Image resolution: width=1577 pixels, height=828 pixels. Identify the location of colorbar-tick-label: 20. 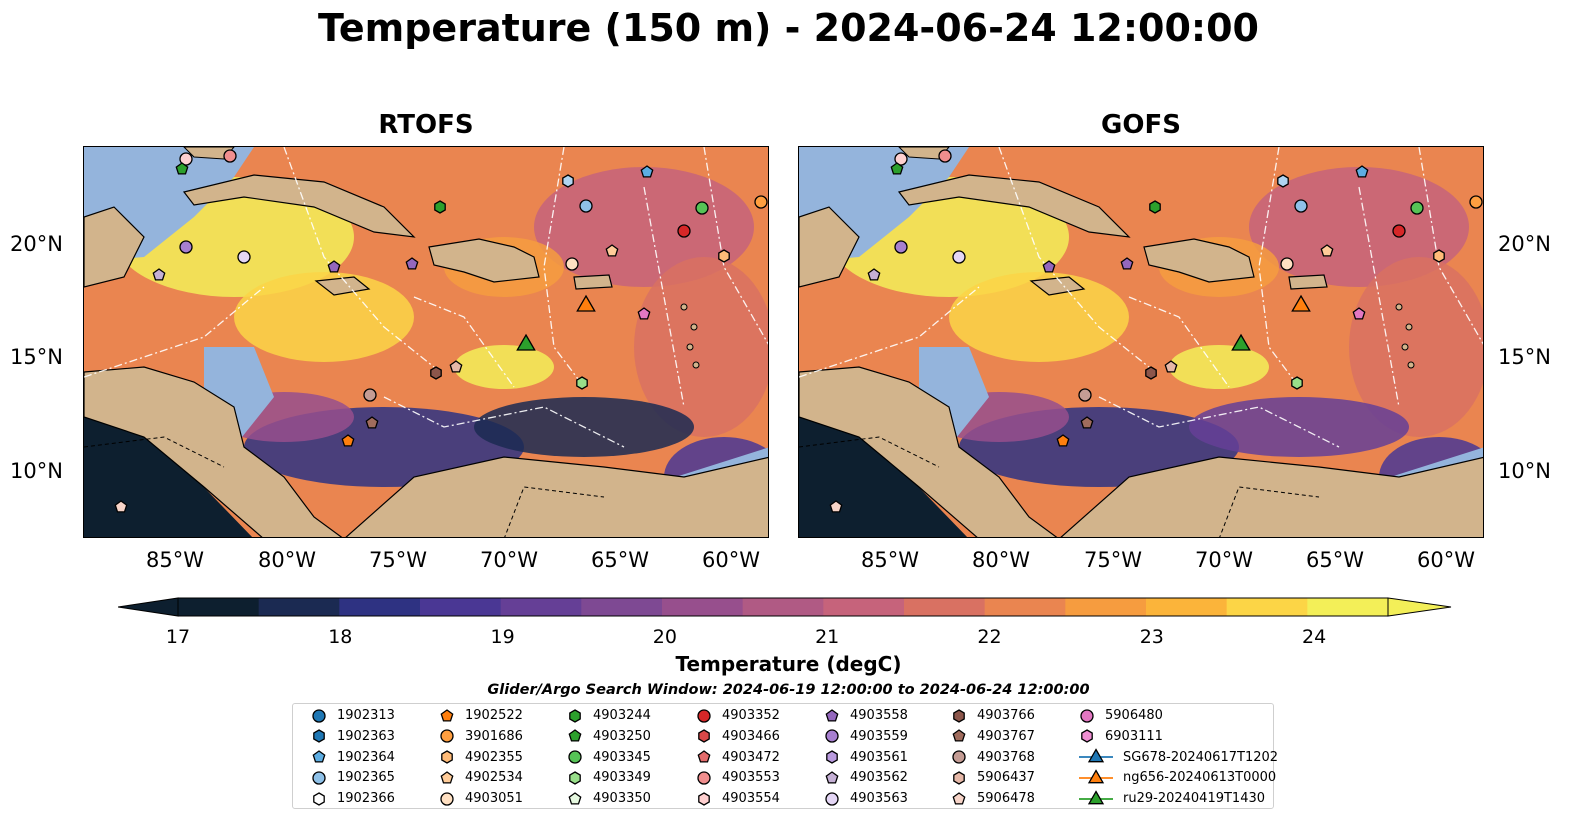
(664, 637).